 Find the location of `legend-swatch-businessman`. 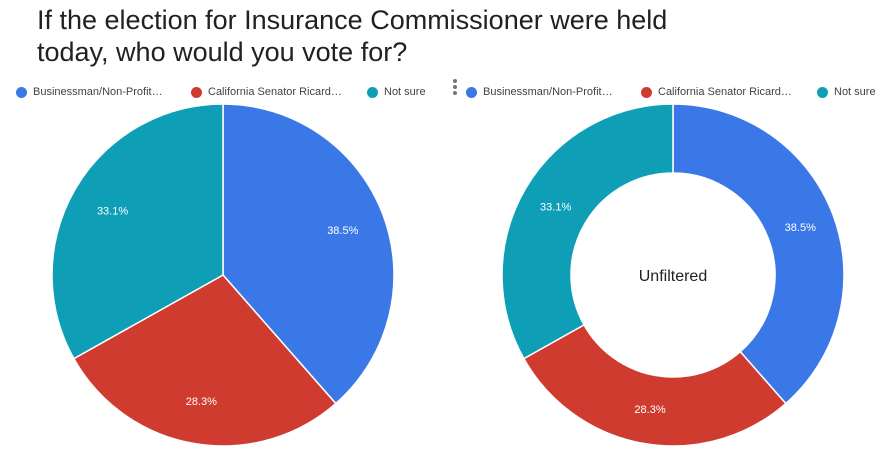

legend-swatch-businessman is located at coordinates (21, 92).